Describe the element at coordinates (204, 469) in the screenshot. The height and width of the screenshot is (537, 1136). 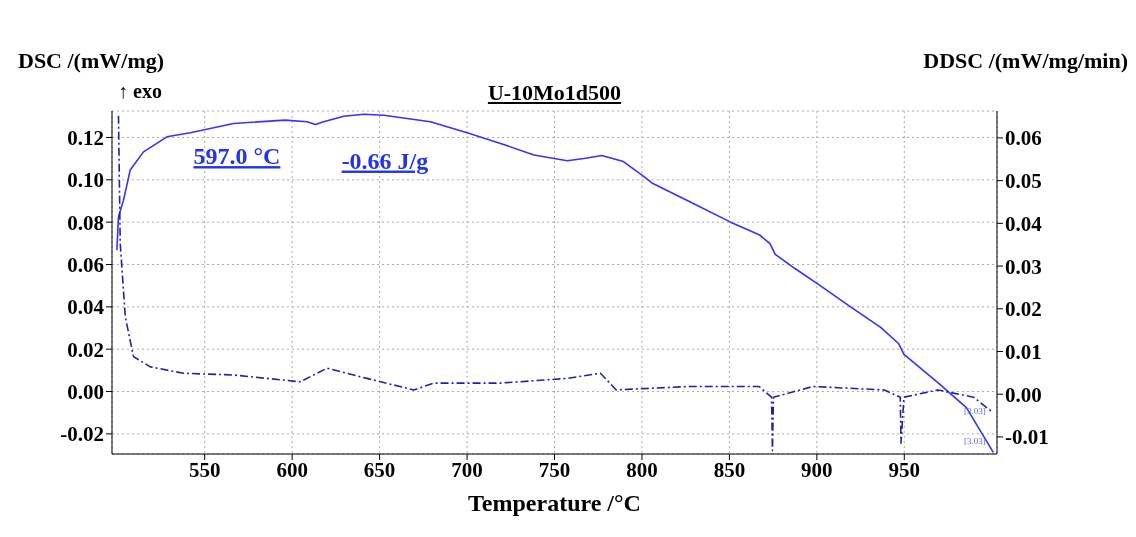
I see `x-tick-label: 550` at that location.